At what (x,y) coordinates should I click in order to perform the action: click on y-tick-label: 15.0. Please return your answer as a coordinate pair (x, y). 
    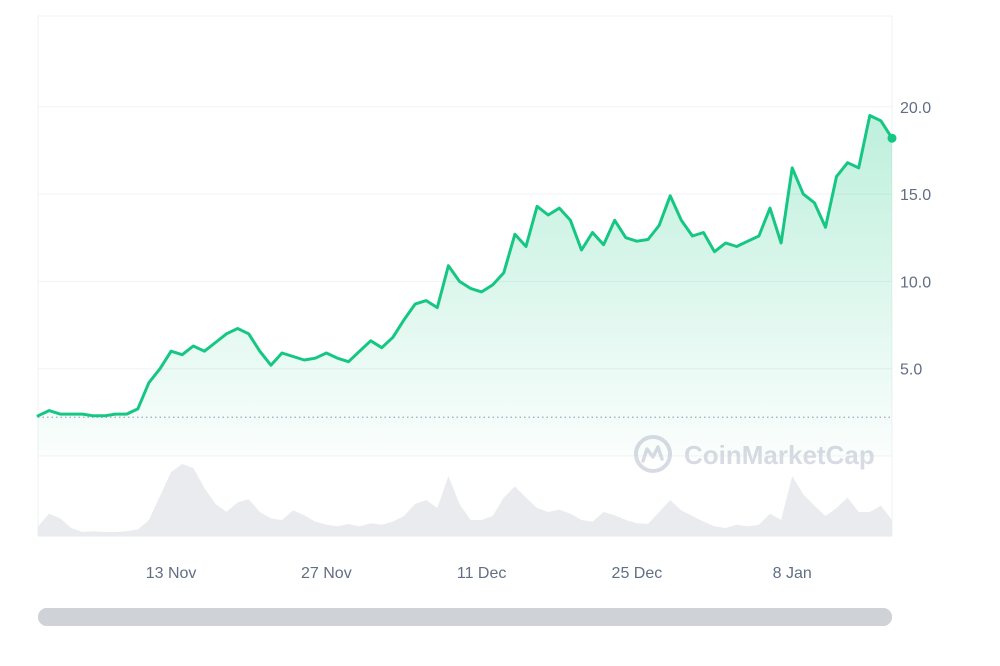
    Looking at the image, I should click on (915, 195).